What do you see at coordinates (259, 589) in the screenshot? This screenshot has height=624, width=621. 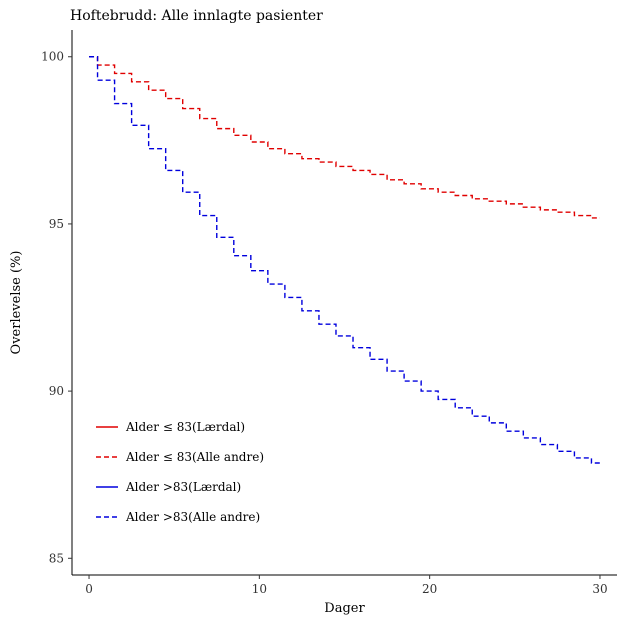 I see `x-tick-label: 10` at bounding box center [259, 589].